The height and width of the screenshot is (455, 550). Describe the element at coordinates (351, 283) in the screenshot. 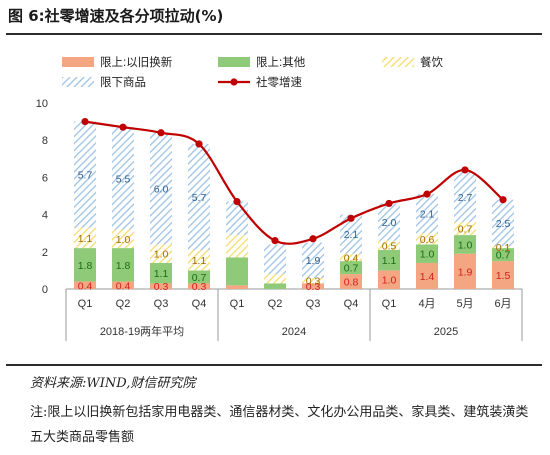

I see `data-label-trade_in: 0.8` at that location.